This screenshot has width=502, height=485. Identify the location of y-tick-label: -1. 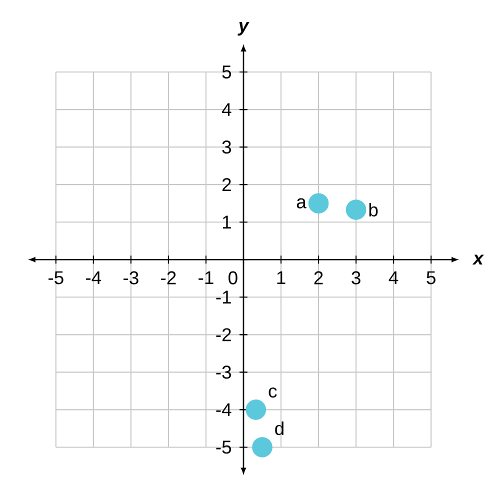
(223, 297).